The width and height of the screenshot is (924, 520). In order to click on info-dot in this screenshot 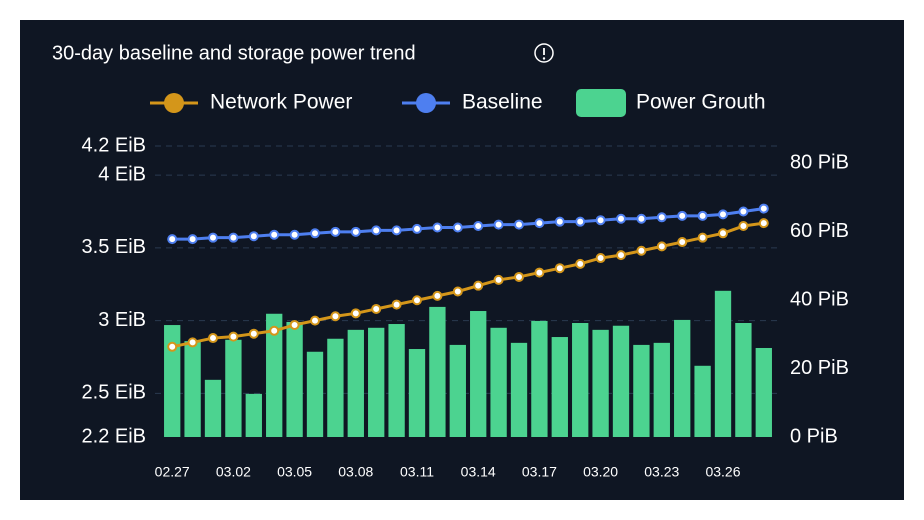, I will do `click(544, 58)`.